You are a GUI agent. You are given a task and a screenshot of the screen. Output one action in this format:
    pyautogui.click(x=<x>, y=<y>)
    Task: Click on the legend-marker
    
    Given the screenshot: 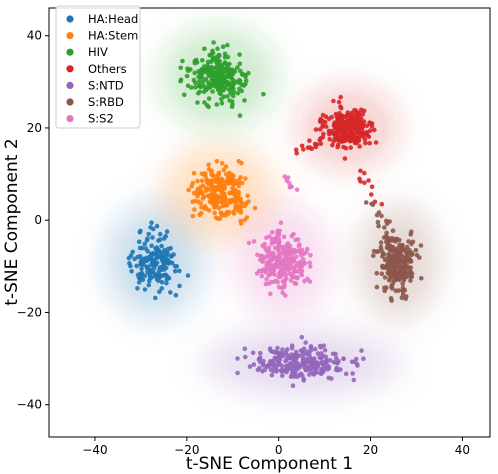 What is the action you would take?
    pyautogui.click(x=70, y=102)
    